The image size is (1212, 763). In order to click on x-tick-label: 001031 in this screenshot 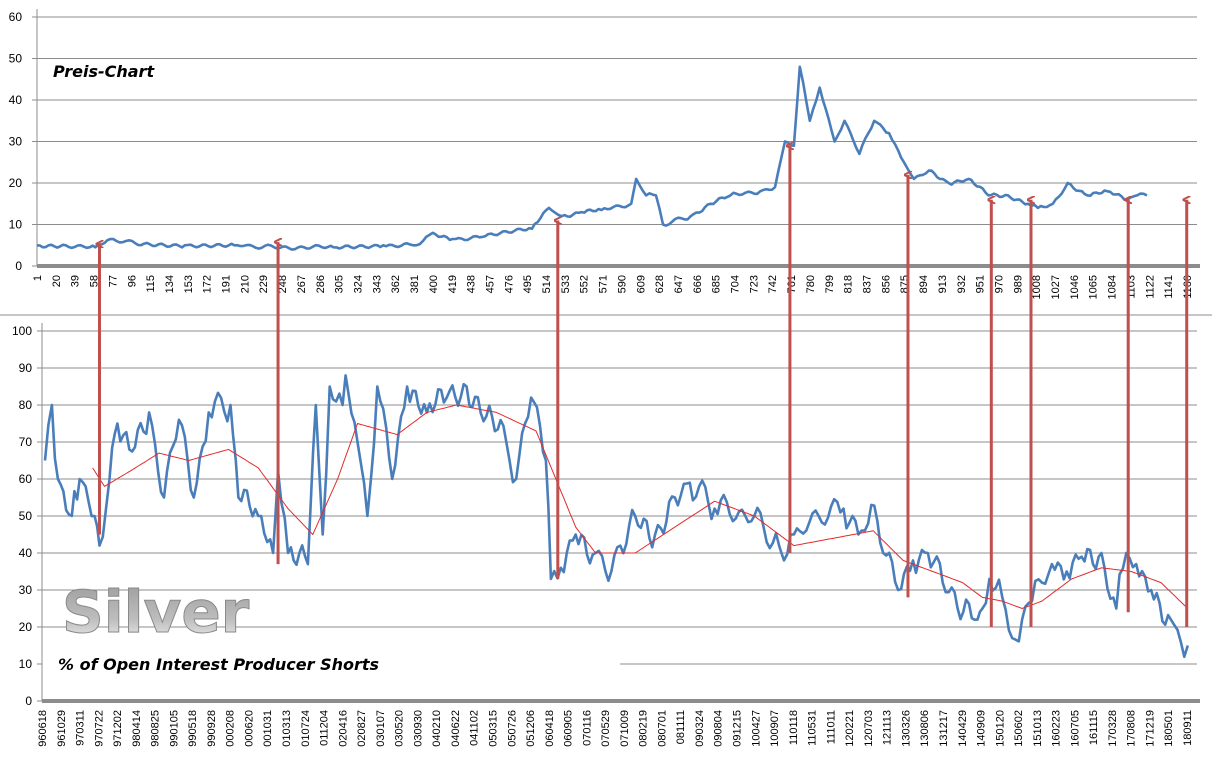, I will do `click(268, 728)`.